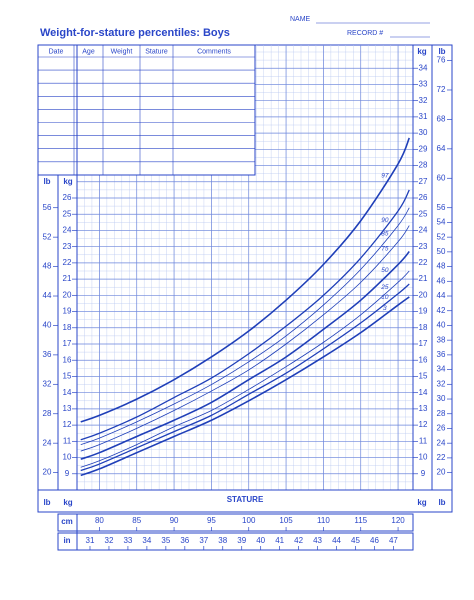 The height and width of the screenshot is (600, 474). What do you see at coordinates (323, 520) in the screenshot?
I see `x-tick-label: 110` at bounding box center [323, 520].